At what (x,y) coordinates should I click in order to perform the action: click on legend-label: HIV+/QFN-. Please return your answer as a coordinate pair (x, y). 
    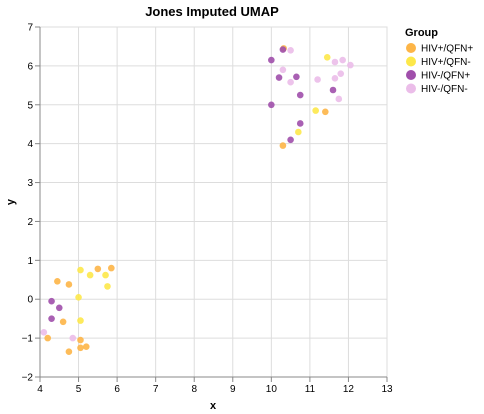
    Looking at the image, I should click on (446, 62).